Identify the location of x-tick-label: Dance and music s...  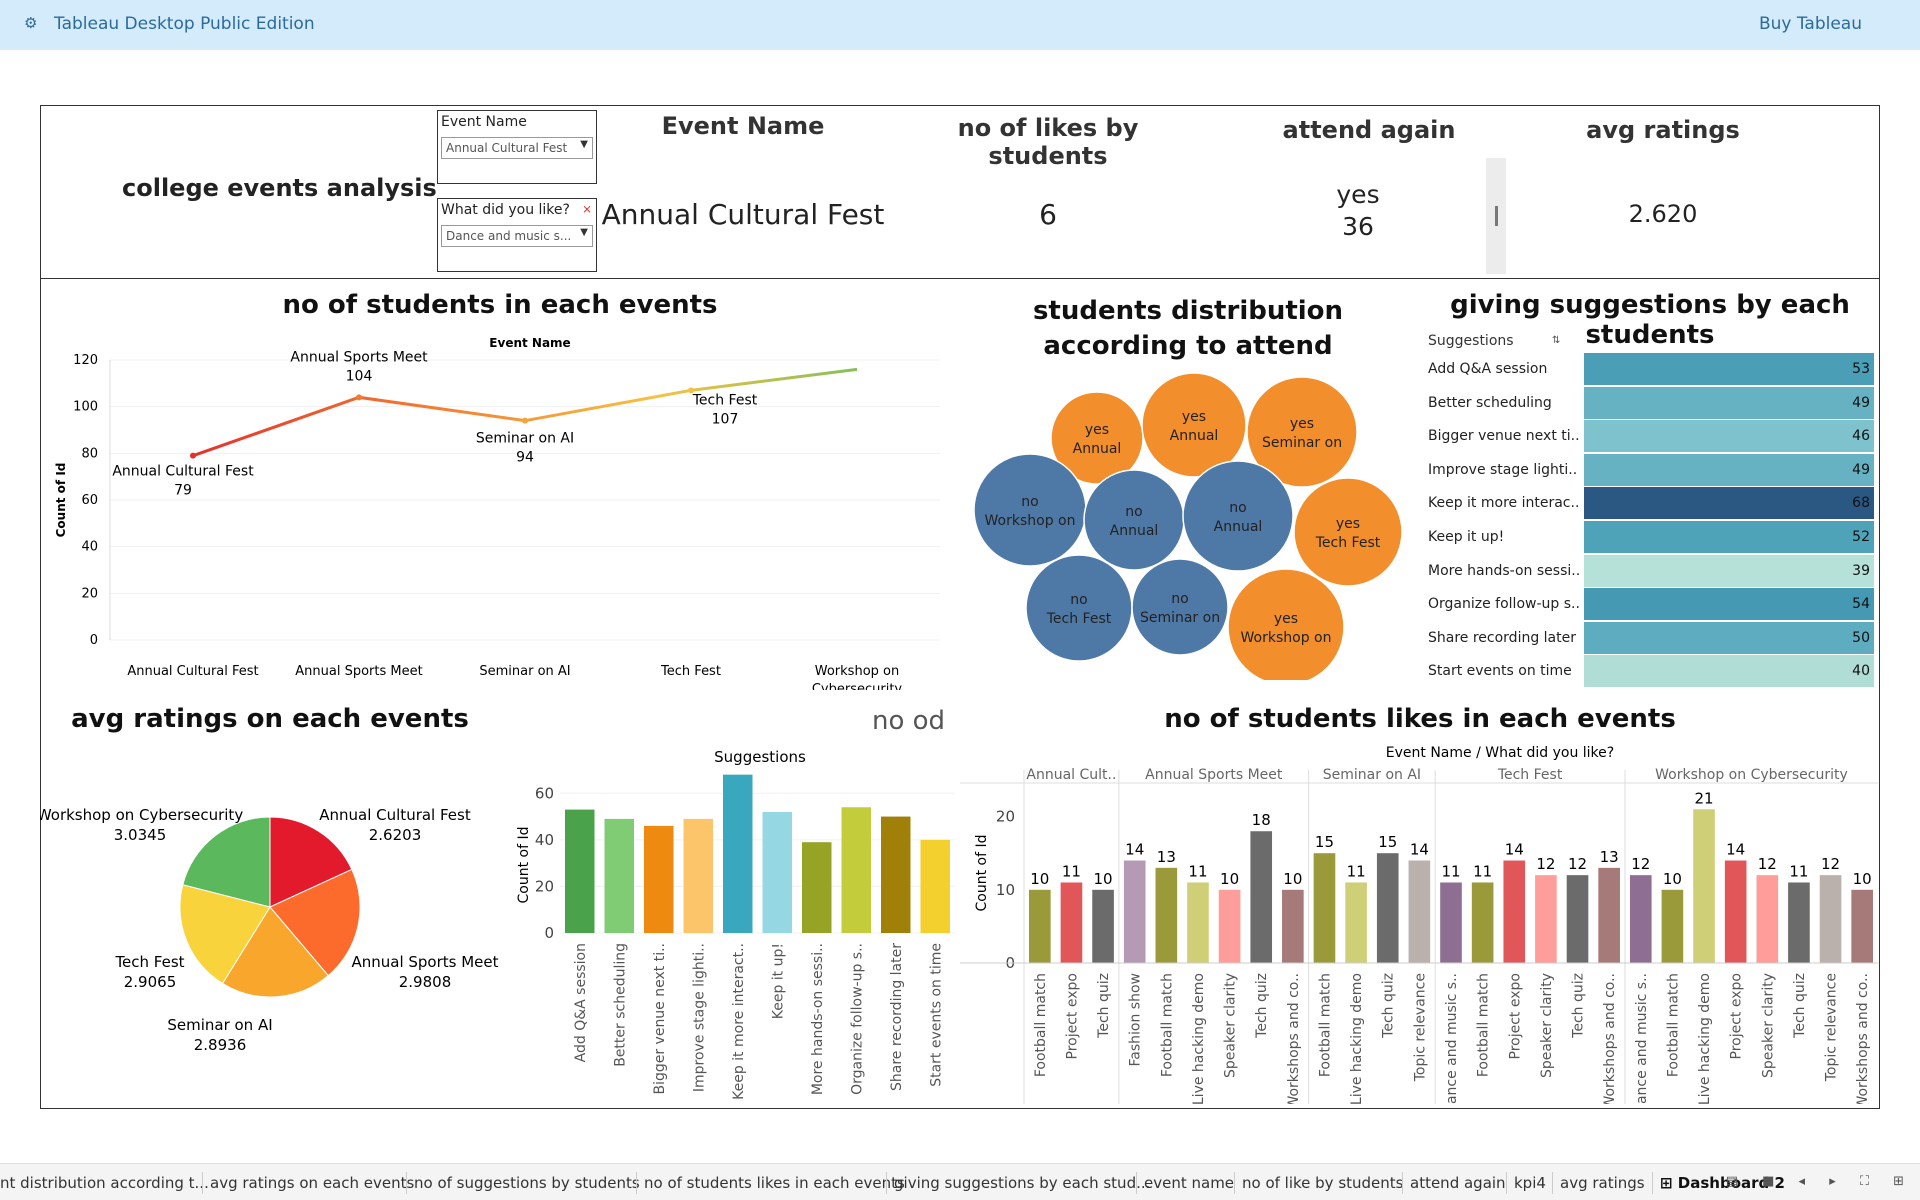
(1642, 1038).